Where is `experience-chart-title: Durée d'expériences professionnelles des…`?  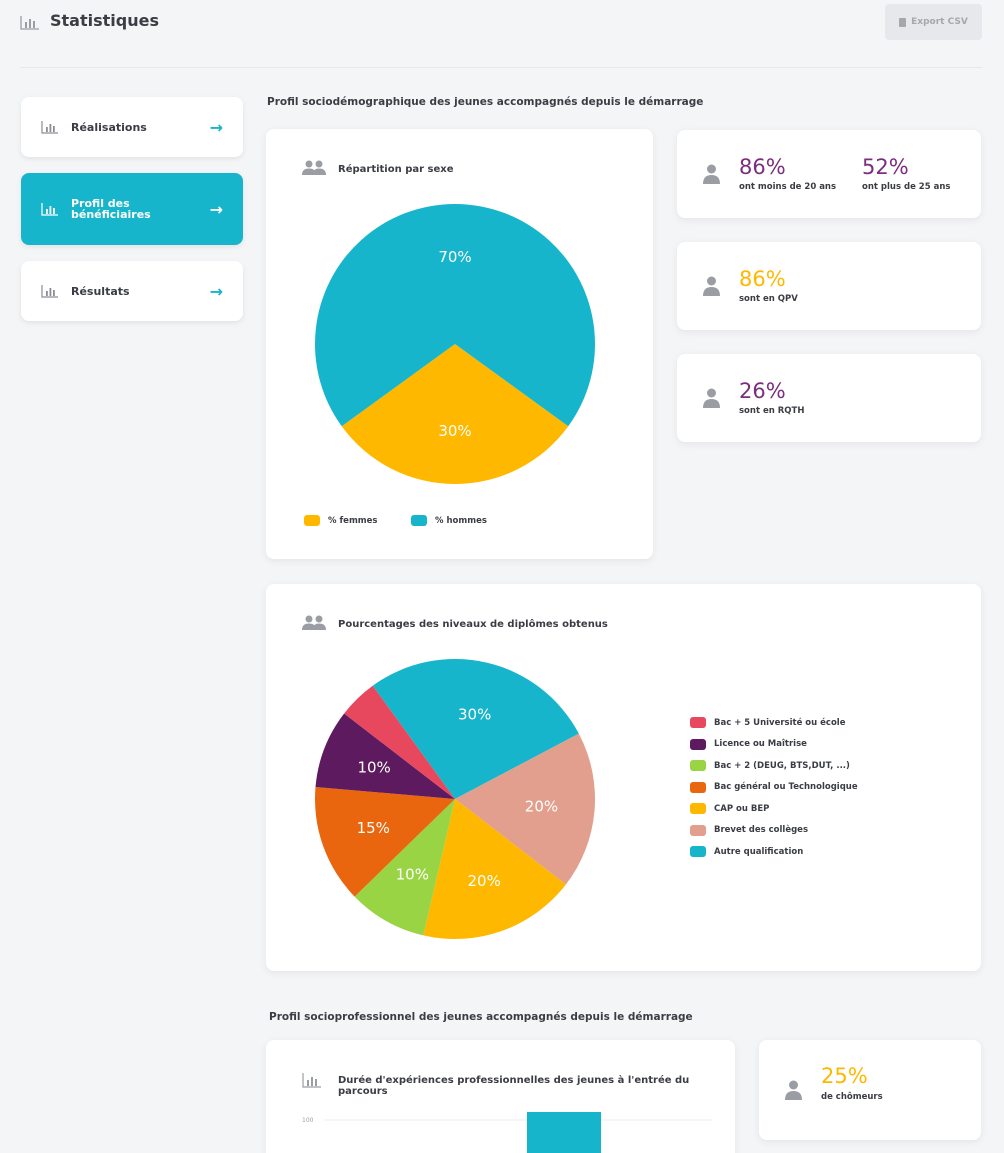 experience-chart-title: Durée d'expériences professionnelles des… is located at coordinates (514, 1086).